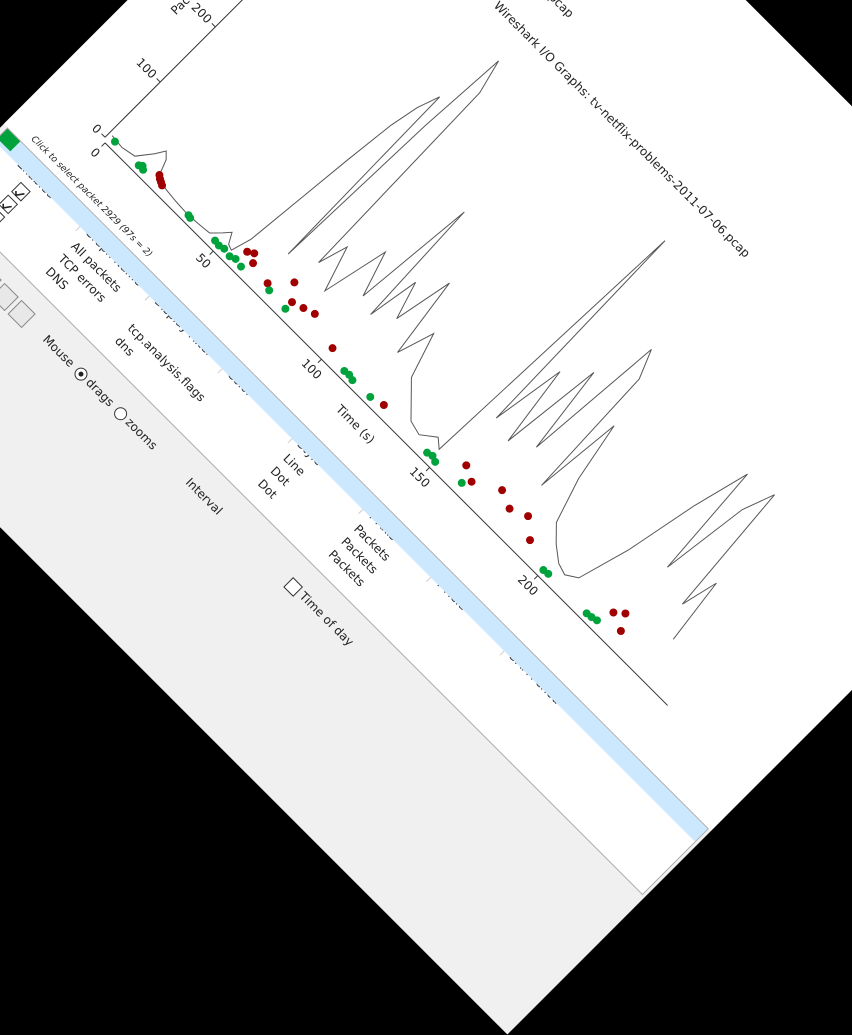 Image resolution: width=852 pixels, height=1035 pixels. Describe the element at coordinates (203, 261) in the screenshot. I see `x-tick-label: 50` at that location.